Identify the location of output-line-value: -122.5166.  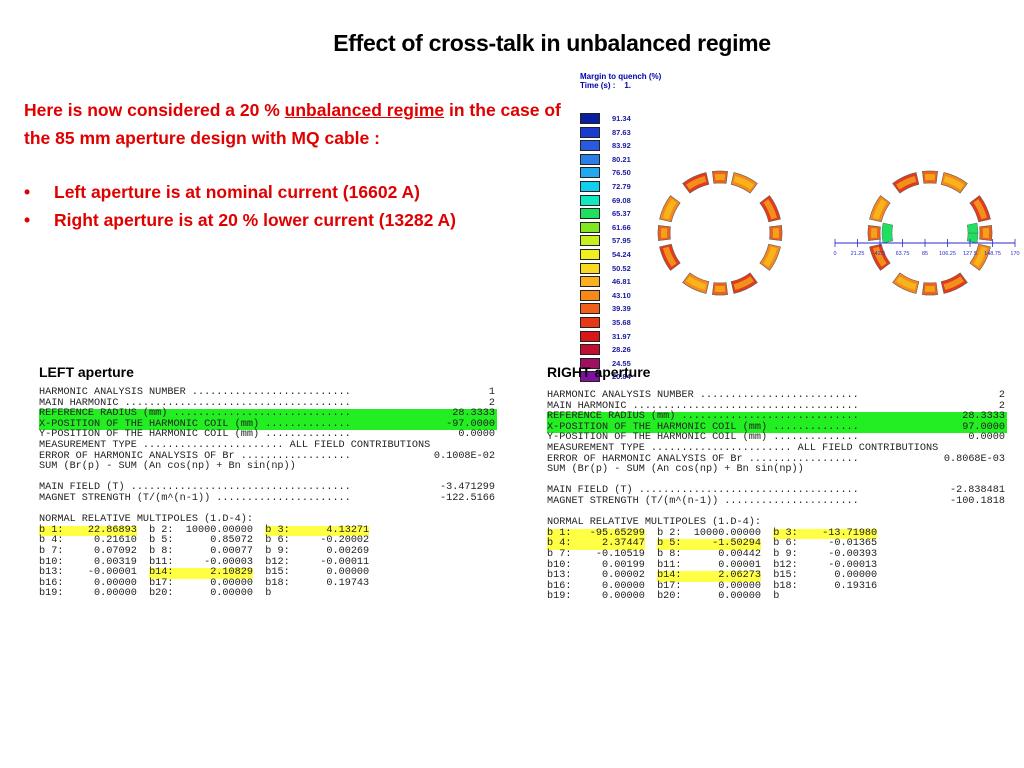
(467, 498).